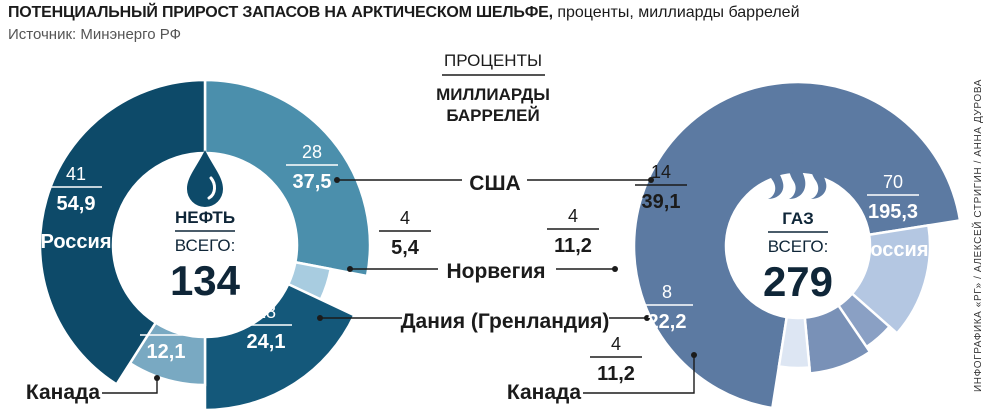  I want to click on chart-title-units: проценты, миллиарды баррелей, so click(676, 12).